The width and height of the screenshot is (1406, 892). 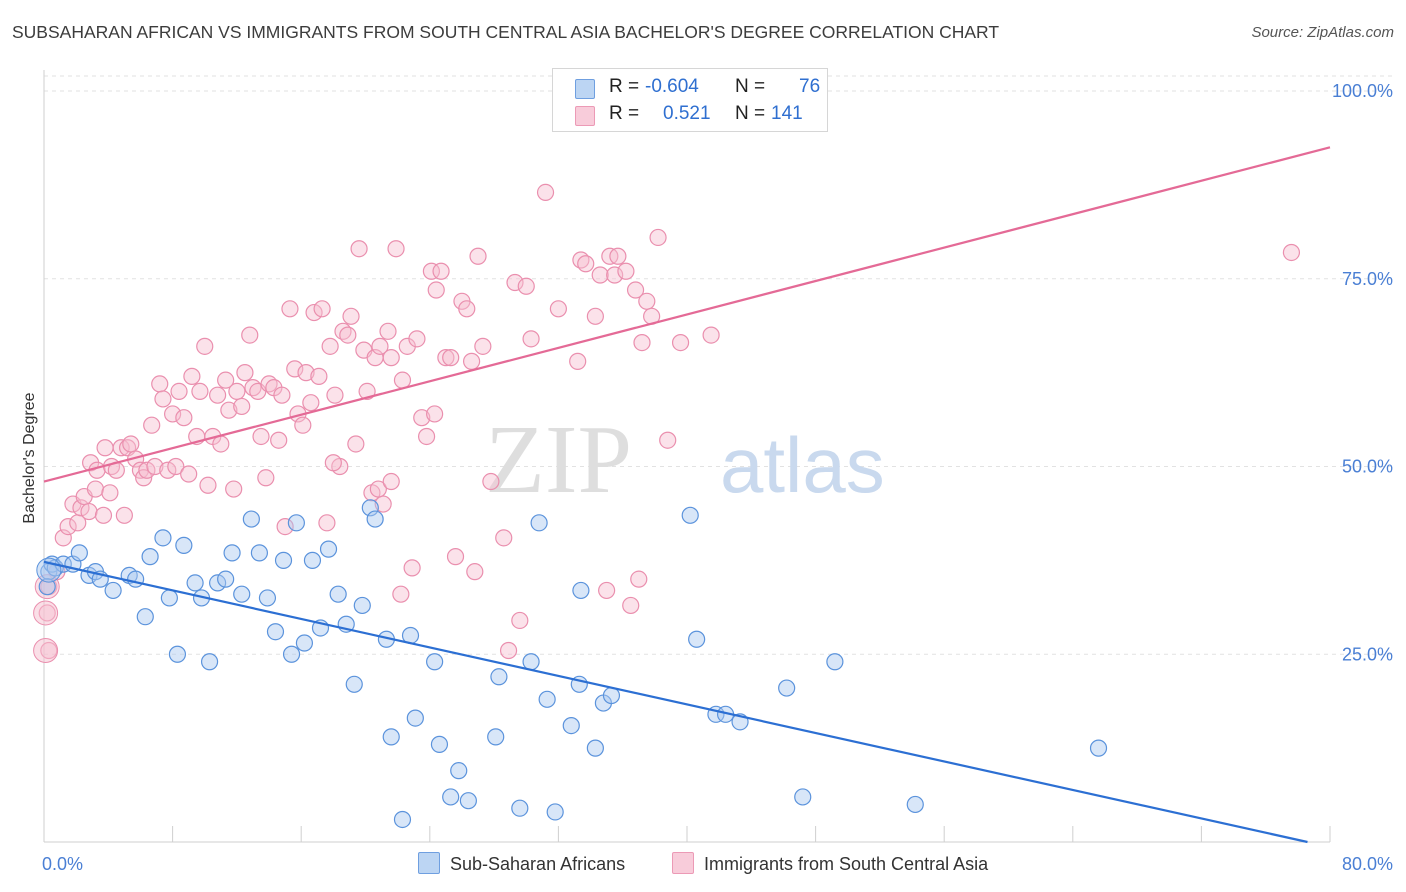 I want to click on x-tick-label: 0.0%, so click(x=62, y=864).